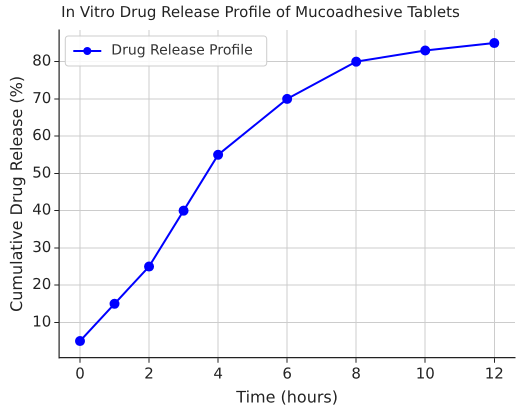  I want to click on x-axis-title: Time (hours), so click(286, 397).